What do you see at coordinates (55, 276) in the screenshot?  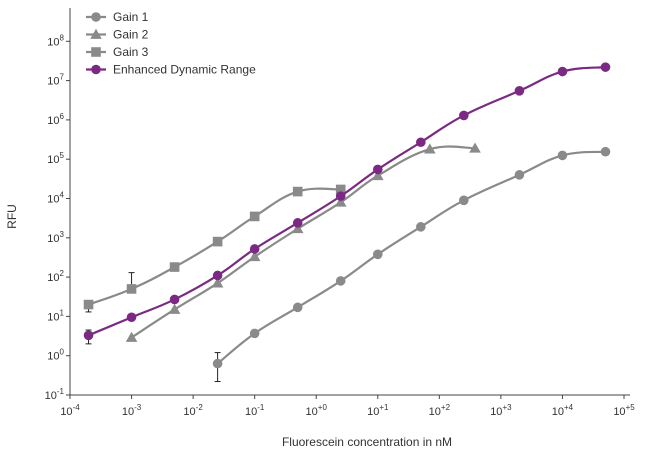 I see `y-tick-label: 10²` at bounding box center [55, 276].